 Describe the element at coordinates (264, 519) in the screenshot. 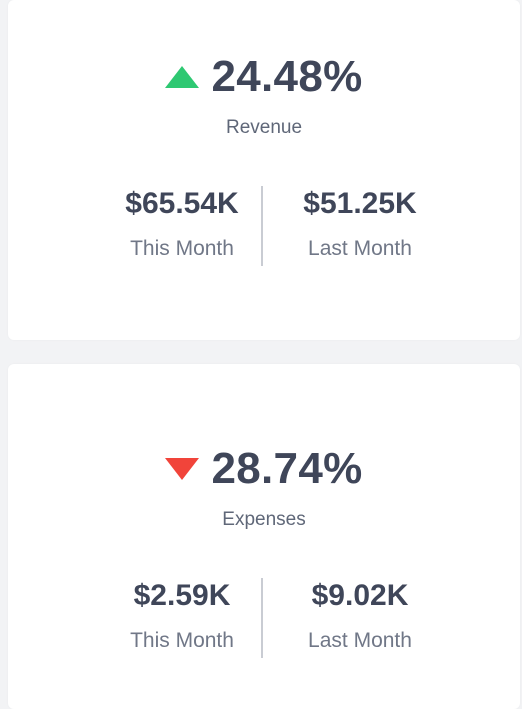

I see `expenses-label: Expenses` at that location.